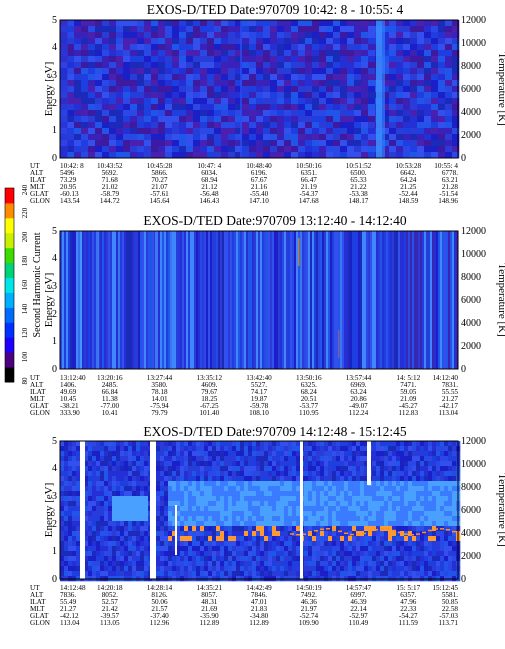 The height and width of the screenshot is (649, 505). I want to click on panel-3-ytick-4: 4, so click(54, 468).